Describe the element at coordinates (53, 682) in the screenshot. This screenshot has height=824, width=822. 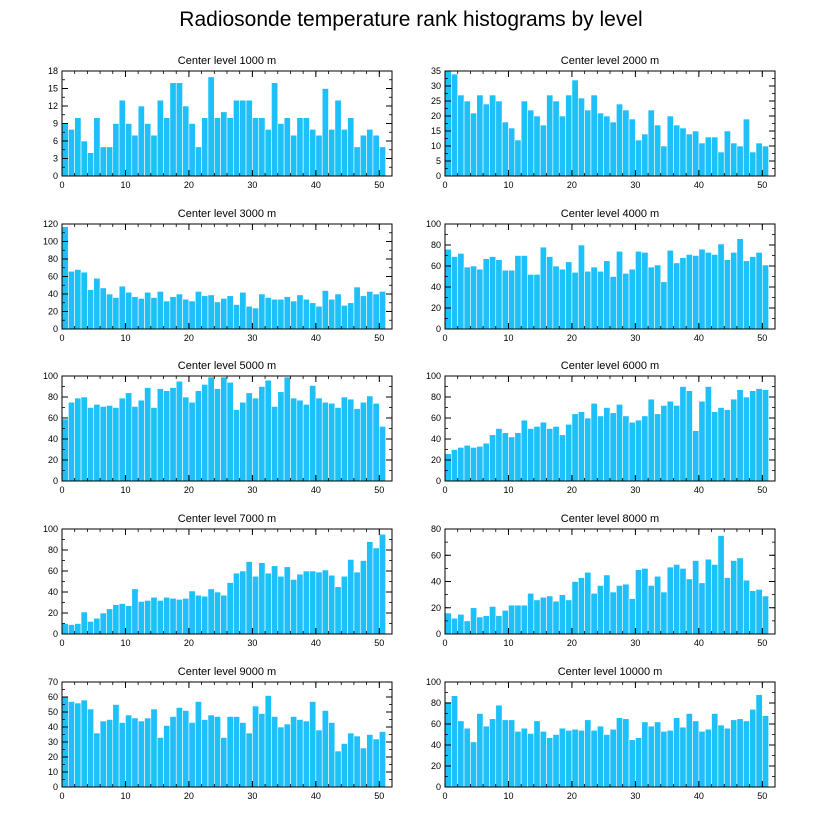
I see `y-tick-label: 70` at that location.